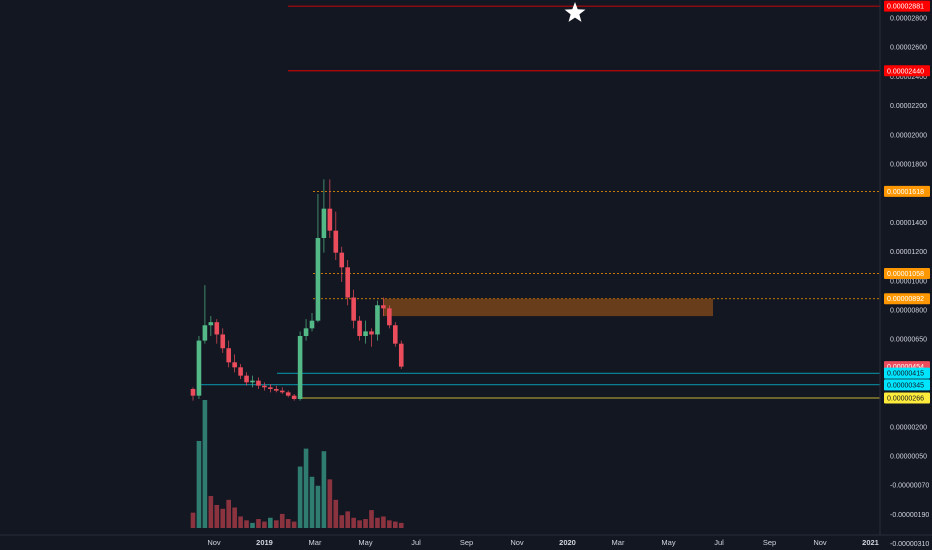 This screenshot has width=932, height=550. Describe the element at coordinates (908, 135) in the screenshot. I see `price-tick-label: 0.00002000` at that location.